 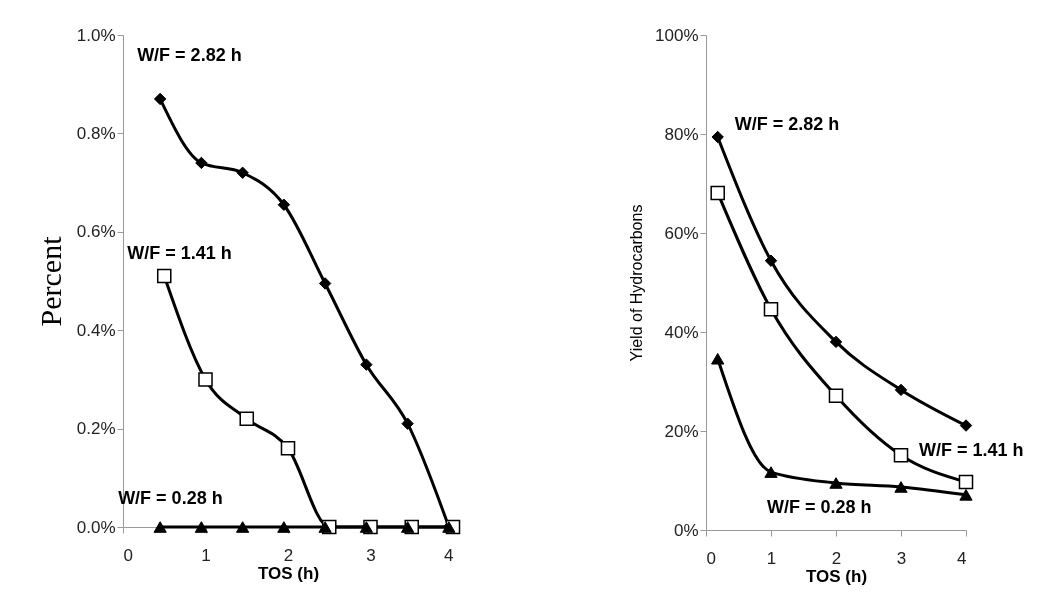 I want to click on y-tick-label: 0.6%, so click(x=96, y=232).